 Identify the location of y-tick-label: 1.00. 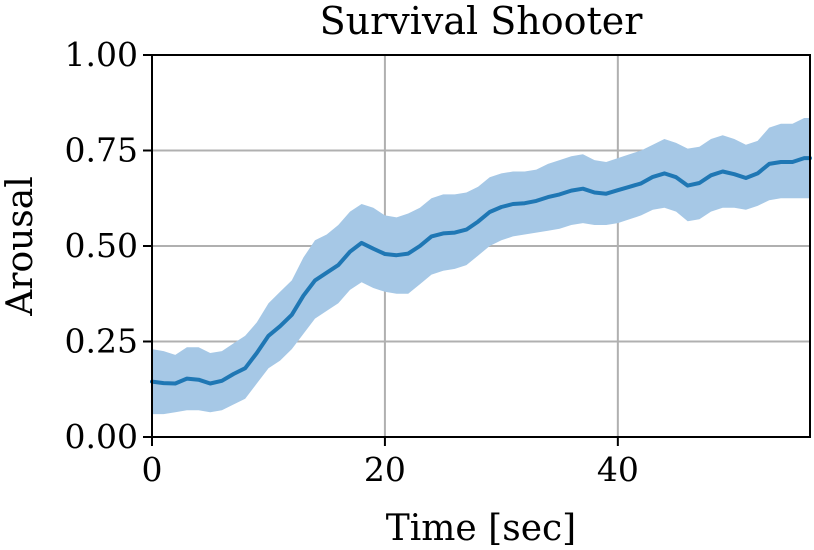
(101, 54).